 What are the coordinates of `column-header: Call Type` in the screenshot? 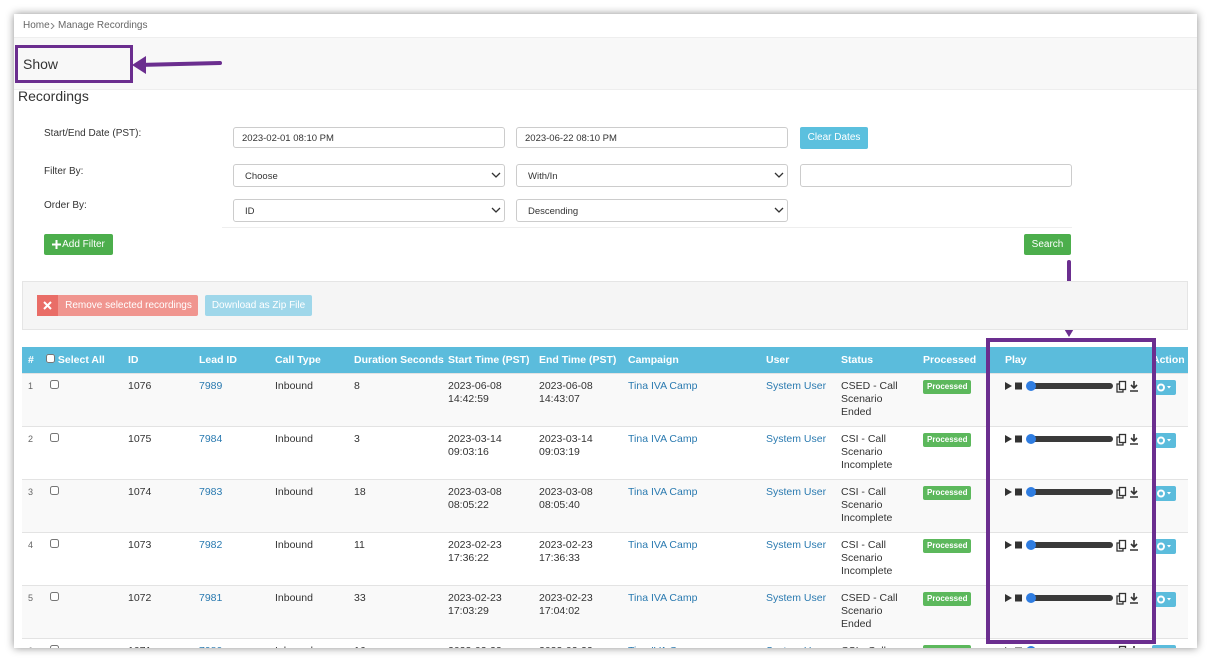 It's located at (308, 360).